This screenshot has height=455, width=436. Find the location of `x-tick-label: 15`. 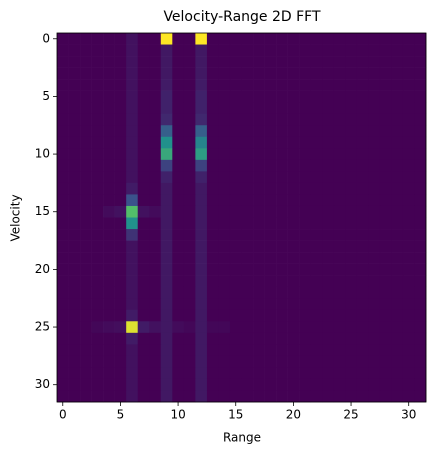

x-tick-label: 15 is located at coordinates (235, 415).